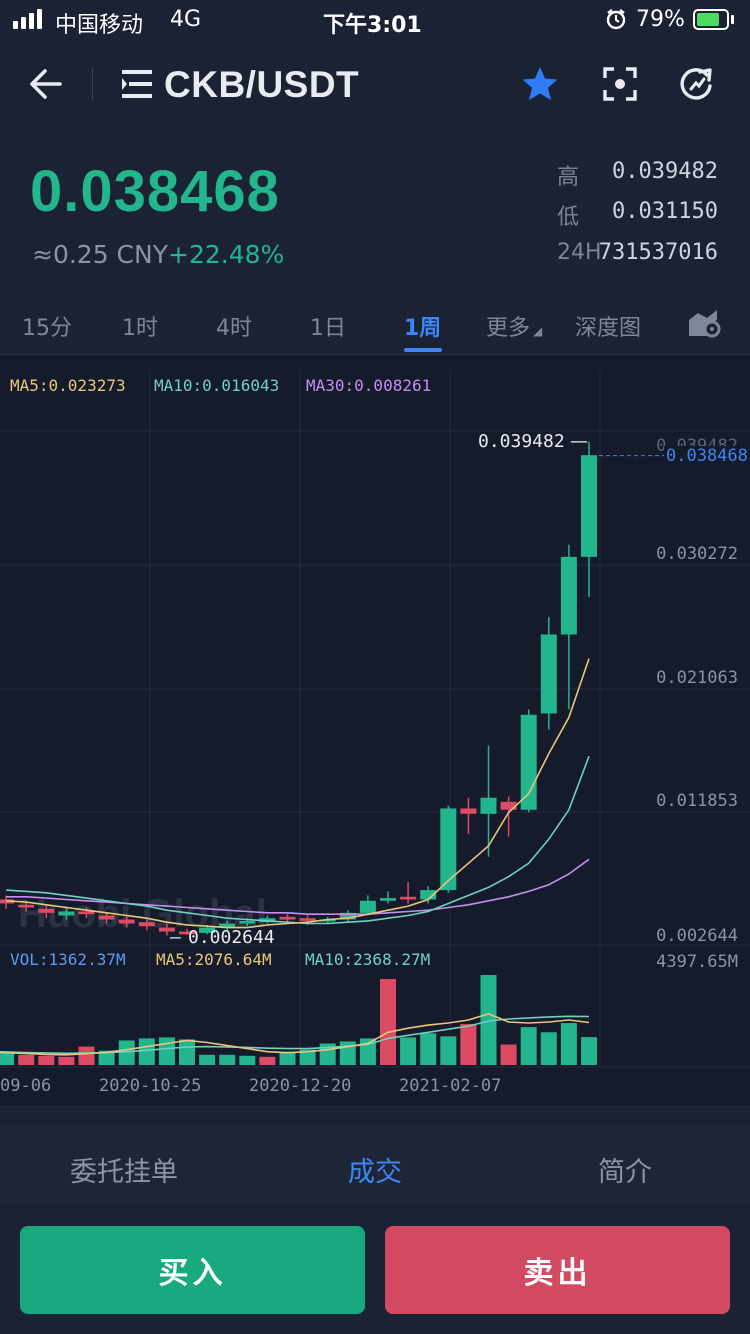 The height and width of the screenshot is (1334, 750). I want to click on buy-button: 买入, so click(192, 1270).